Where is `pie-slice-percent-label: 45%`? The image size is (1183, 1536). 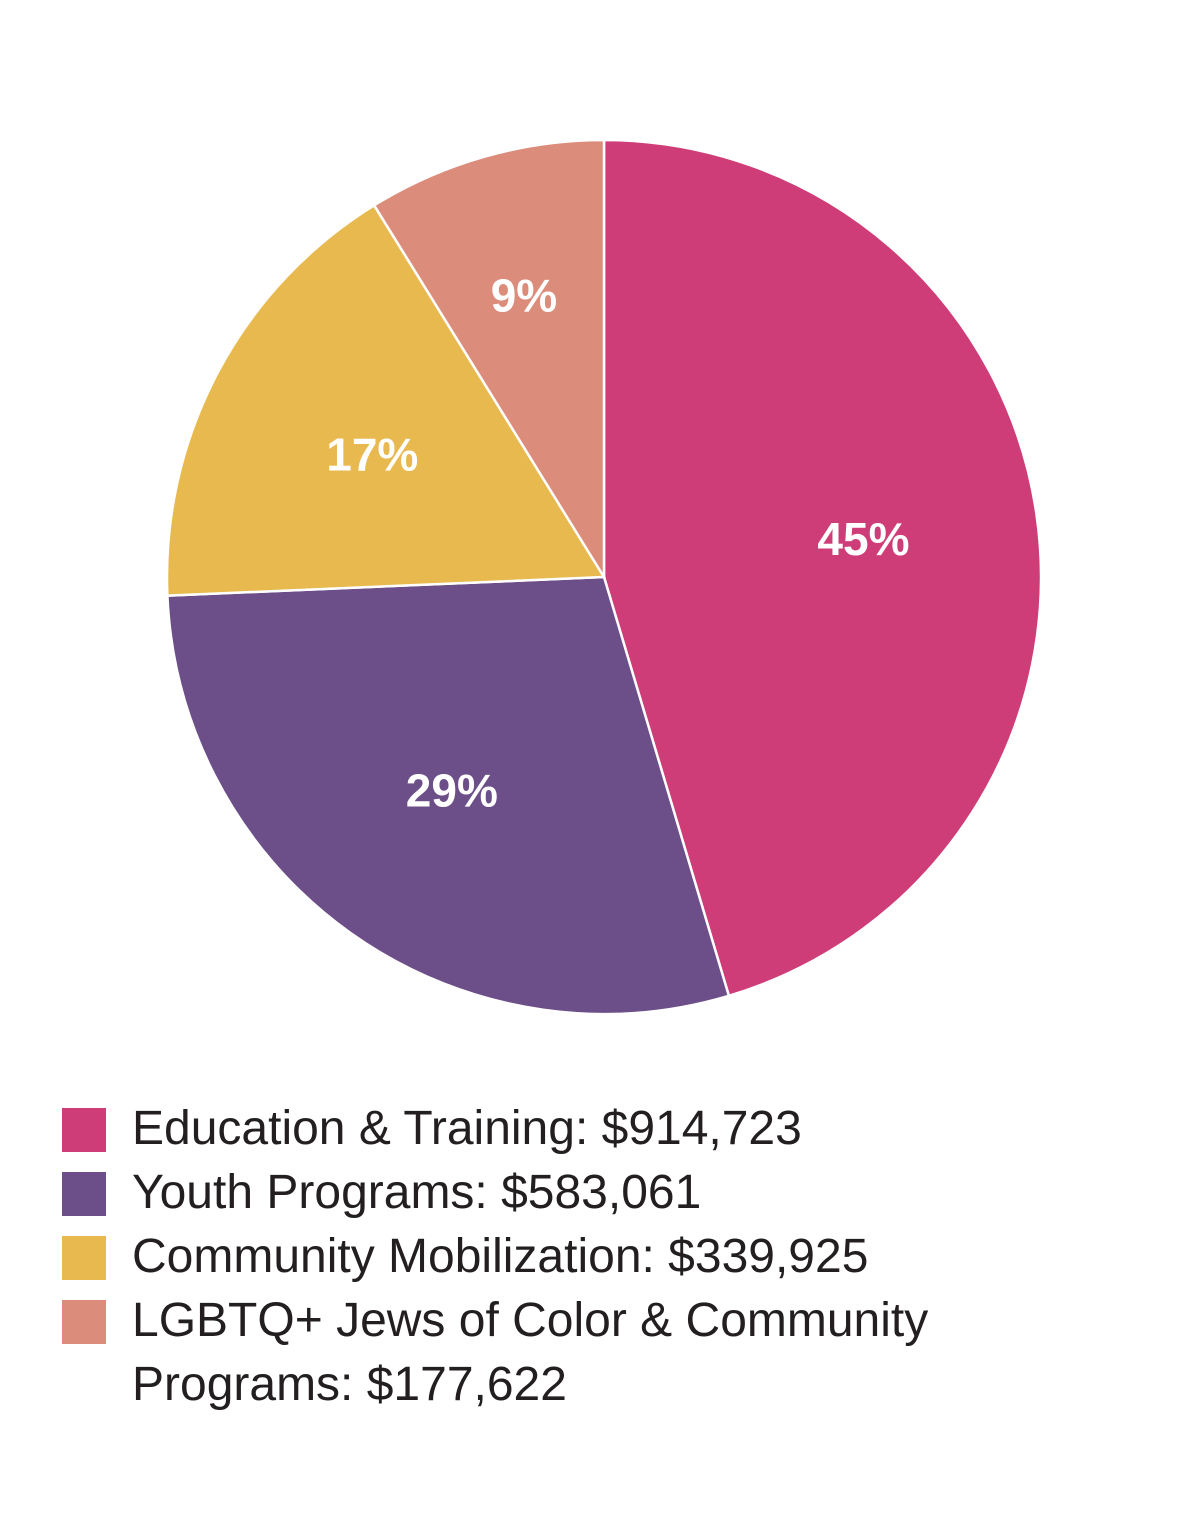
pie-slice-percent-label: 45% is located at coordinates (863, 539).